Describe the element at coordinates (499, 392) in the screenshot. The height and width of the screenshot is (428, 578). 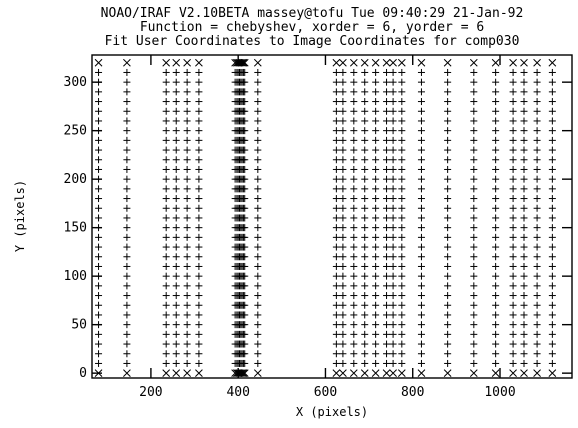
I see `x-tick-label: 1000` at that location.